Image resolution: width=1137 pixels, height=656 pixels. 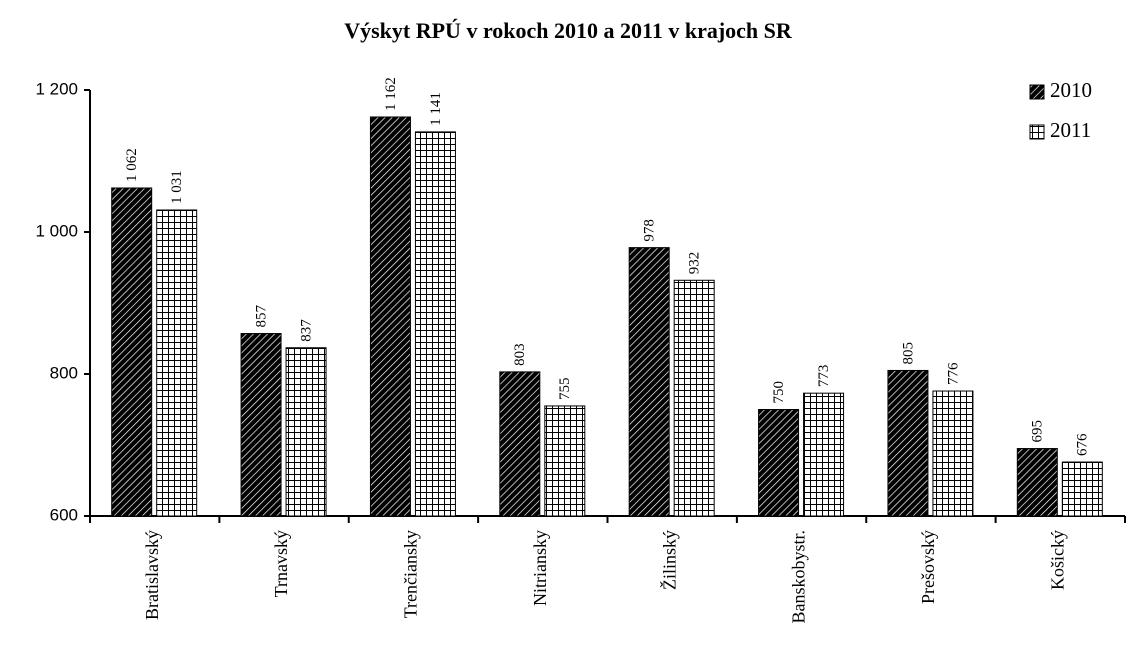 What do you see at coordinates (64, 372) in the screenshot?
I see `y-tick-label: 800` at bounding box center [64, 372].